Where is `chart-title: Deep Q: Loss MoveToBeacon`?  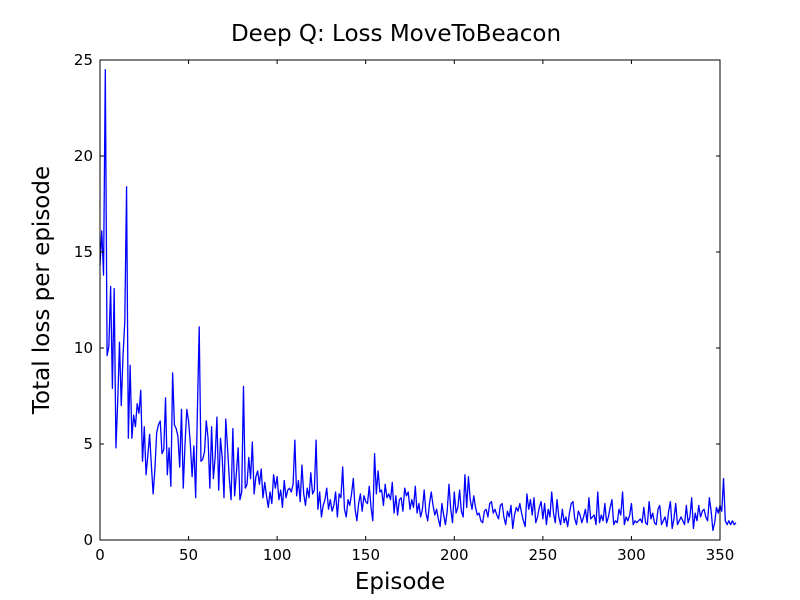
chart-title: Deep Q: Loss MoveToBeacon is located at coordinates (396, 34).